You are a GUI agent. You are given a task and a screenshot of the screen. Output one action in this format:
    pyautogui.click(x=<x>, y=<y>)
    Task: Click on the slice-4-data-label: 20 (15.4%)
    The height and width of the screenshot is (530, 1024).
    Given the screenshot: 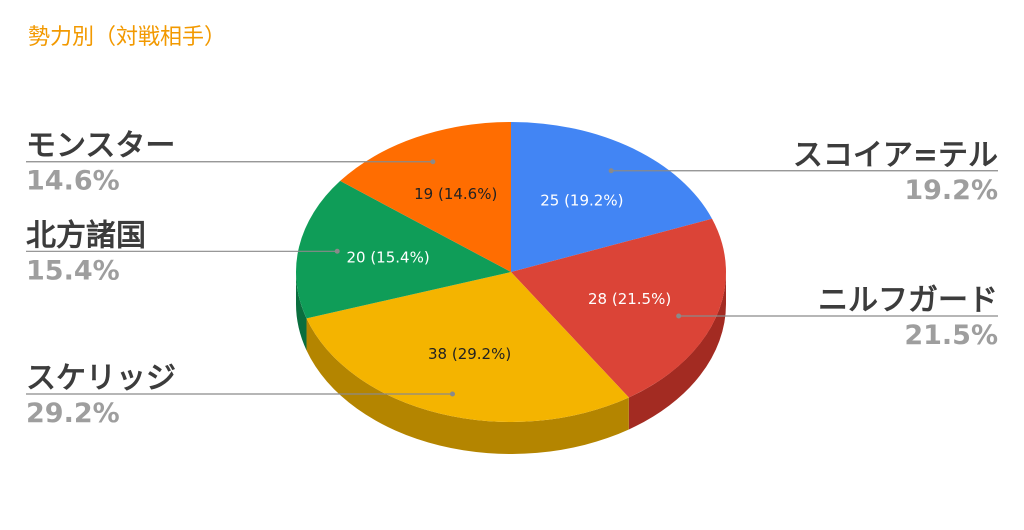 What is the action you would take?
    pyautogui.click(x=387, y=257)
    